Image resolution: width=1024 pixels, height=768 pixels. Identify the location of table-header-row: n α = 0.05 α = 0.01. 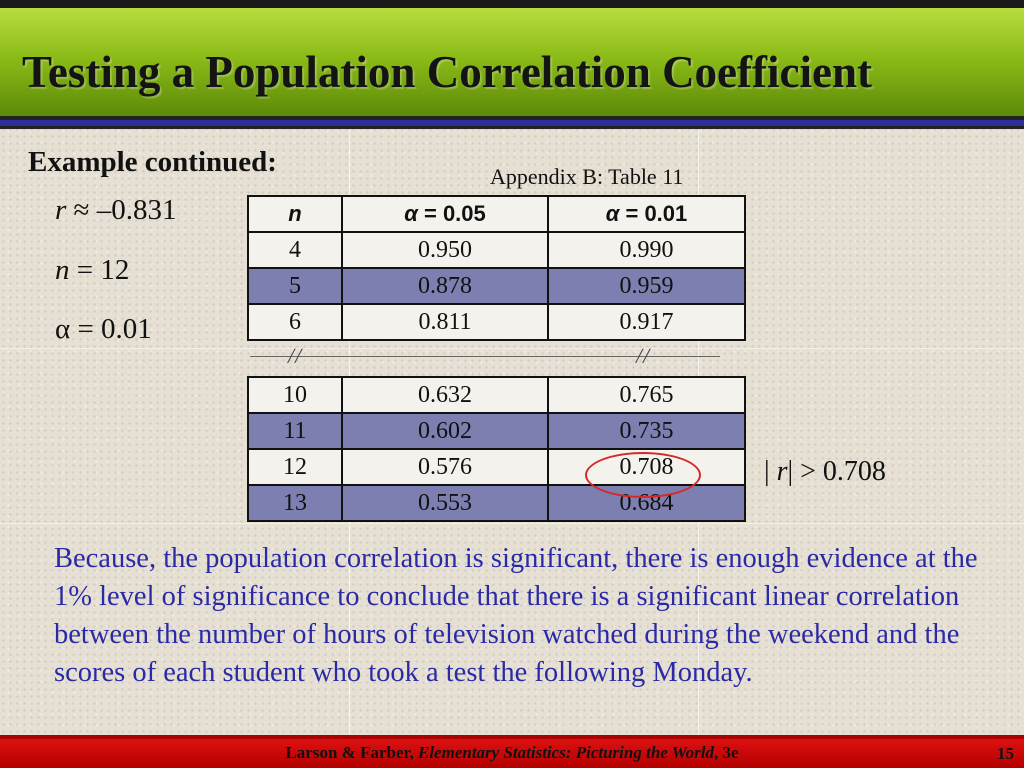
(496, 214).